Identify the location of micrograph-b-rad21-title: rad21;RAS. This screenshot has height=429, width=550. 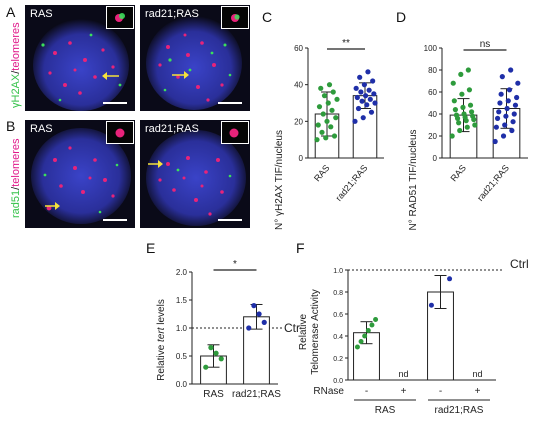
(172, 129).